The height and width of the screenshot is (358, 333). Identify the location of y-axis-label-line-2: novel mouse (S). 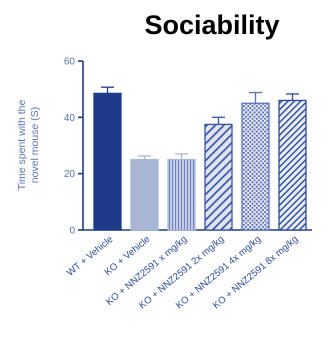
(35, 145).